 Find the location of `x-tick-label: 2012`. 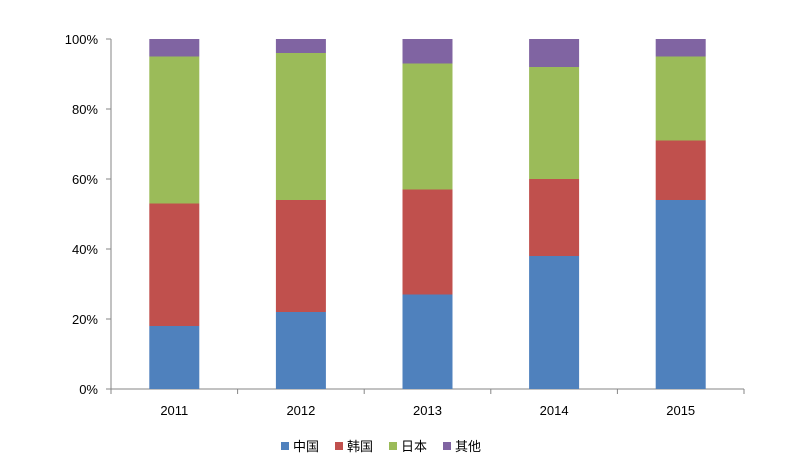

x-tick-label: 2012 is located at coordinates (300, 410).